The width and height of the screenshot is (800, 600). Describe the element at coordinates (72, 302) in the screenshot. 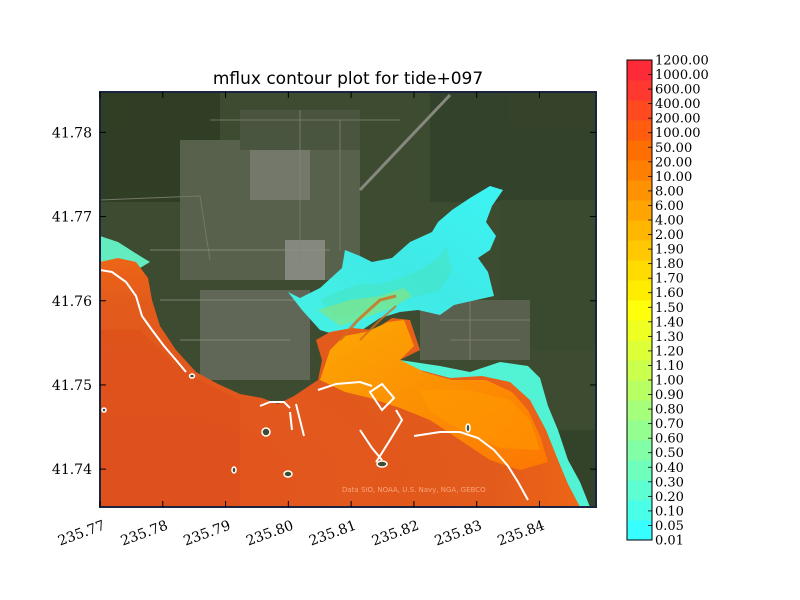

I see `y-tick-label: 41.76` at that location.